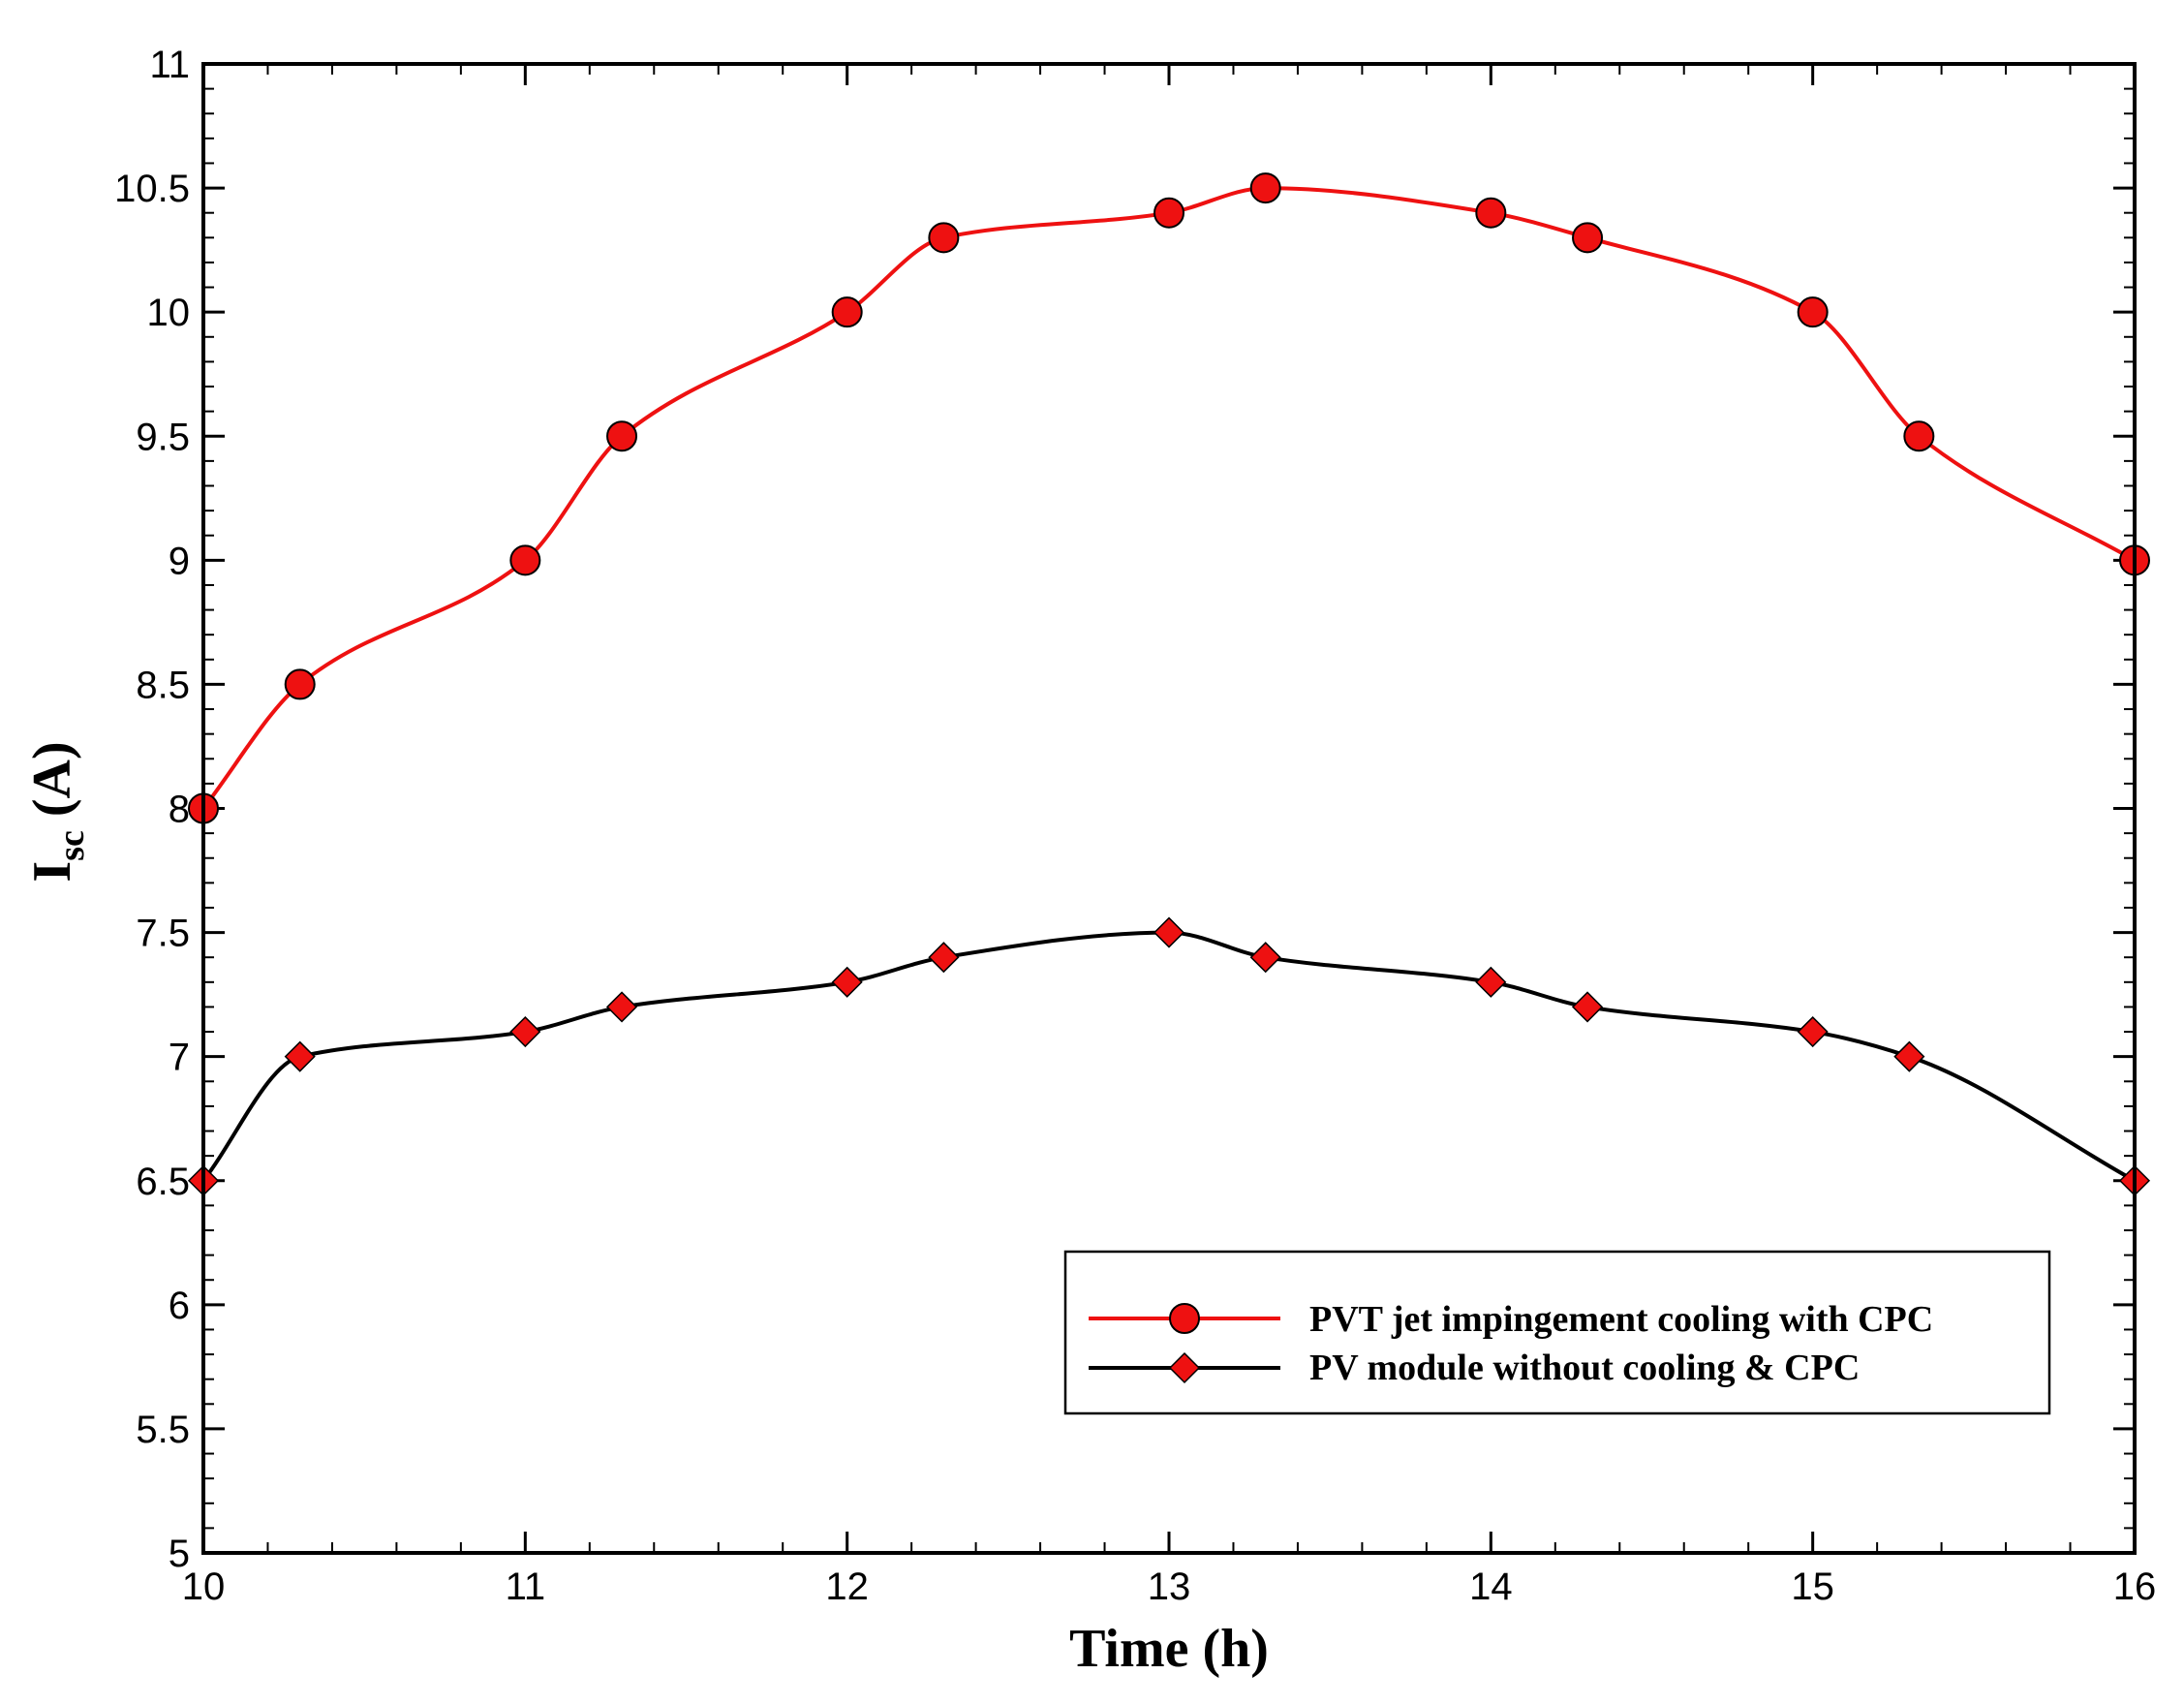 Image resolution: width=2184 pixels, height=1705 pixels. I want to click on y-tick-label: 8, so click(179, 810).